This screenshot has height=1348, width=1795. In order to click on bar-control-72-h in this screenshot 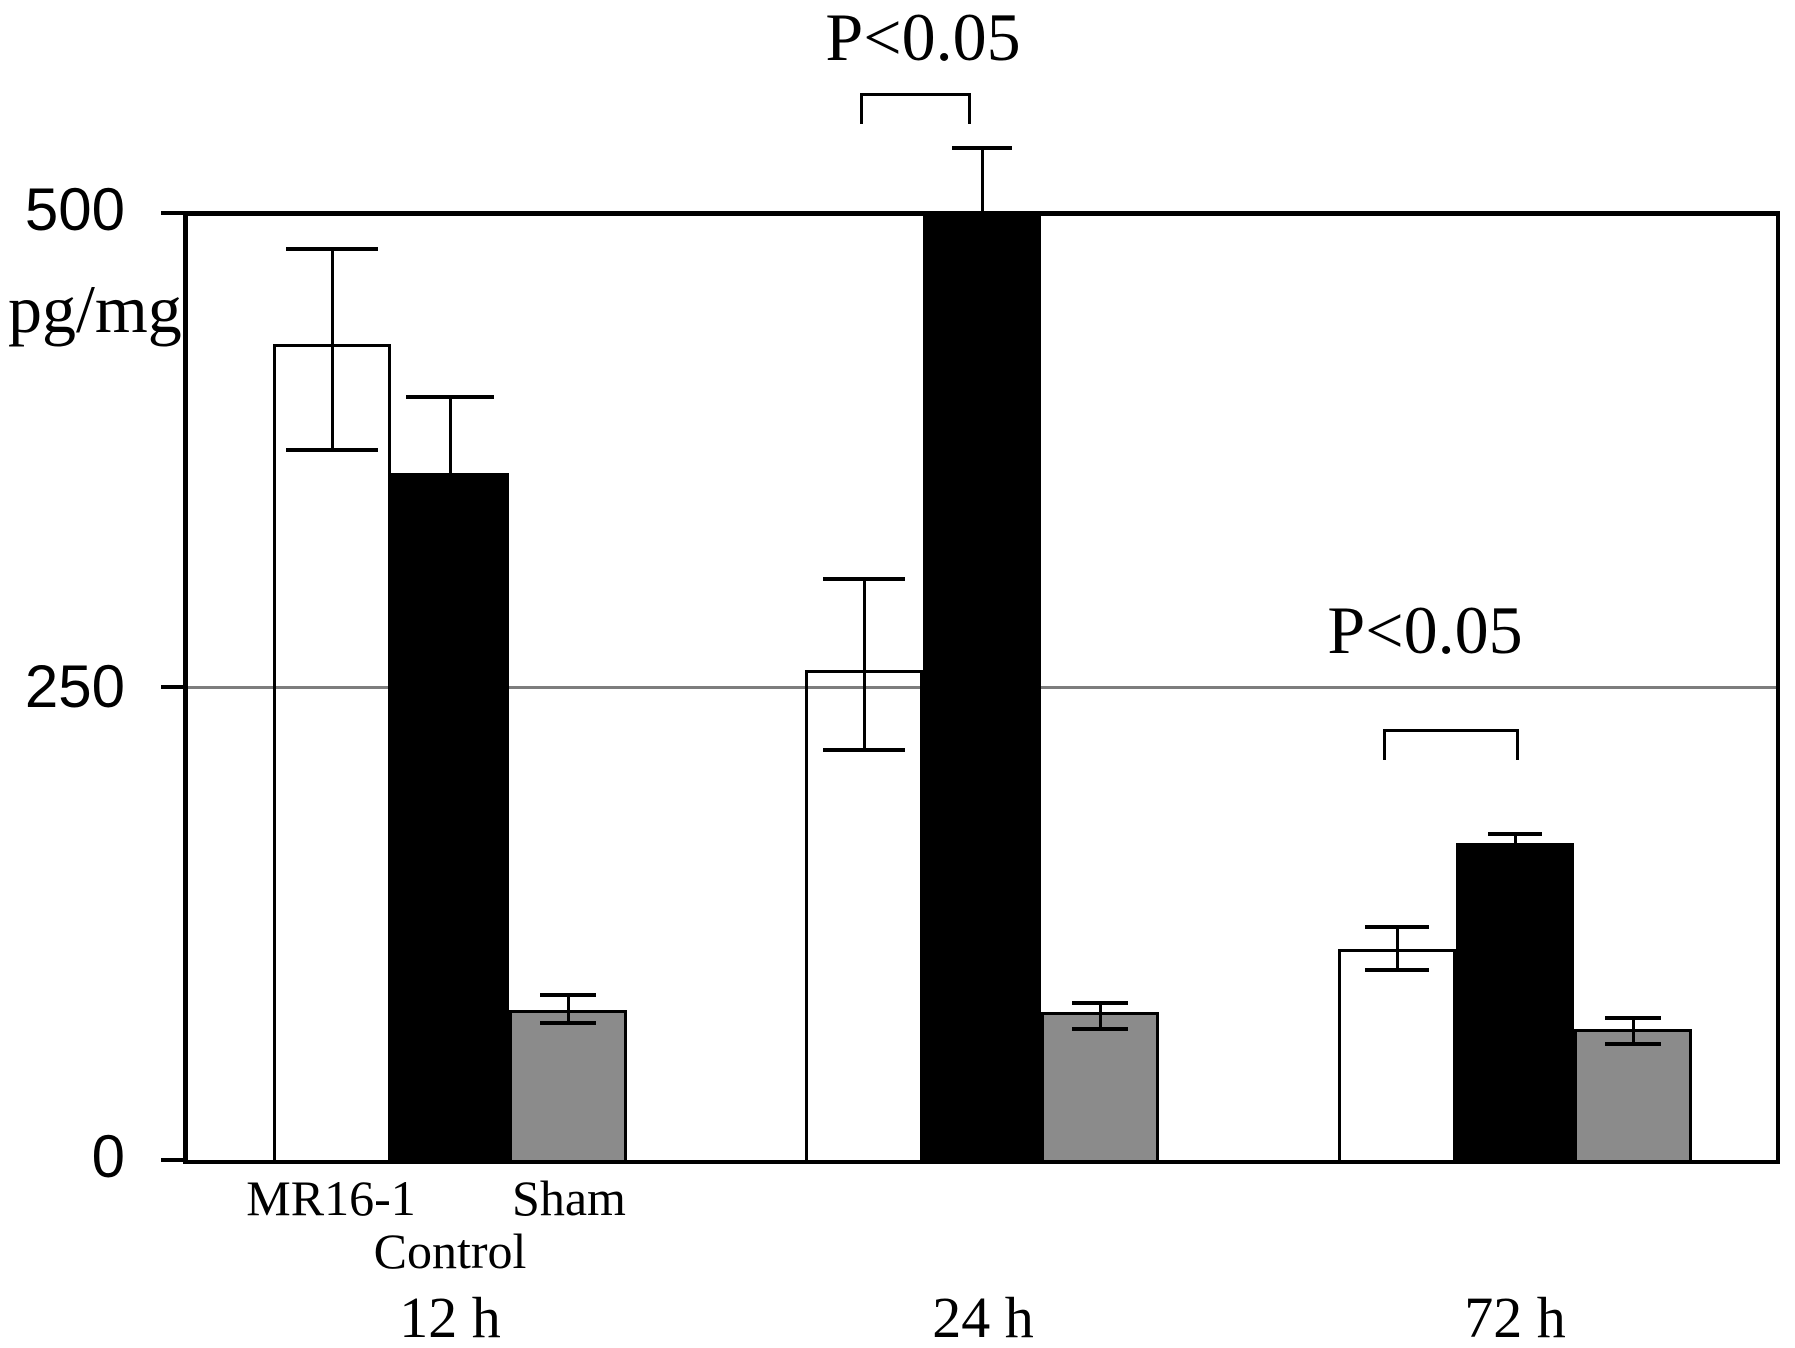, I will do `click(1515, 1003)`.